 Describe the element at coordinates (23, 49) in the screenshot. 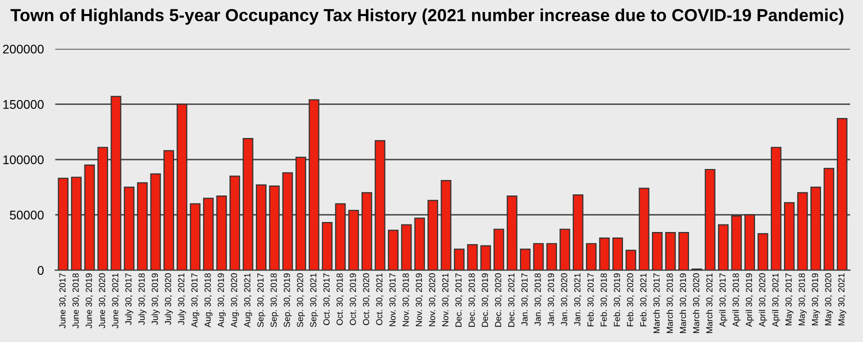

I see `y-tick-label: 200000` at that location.